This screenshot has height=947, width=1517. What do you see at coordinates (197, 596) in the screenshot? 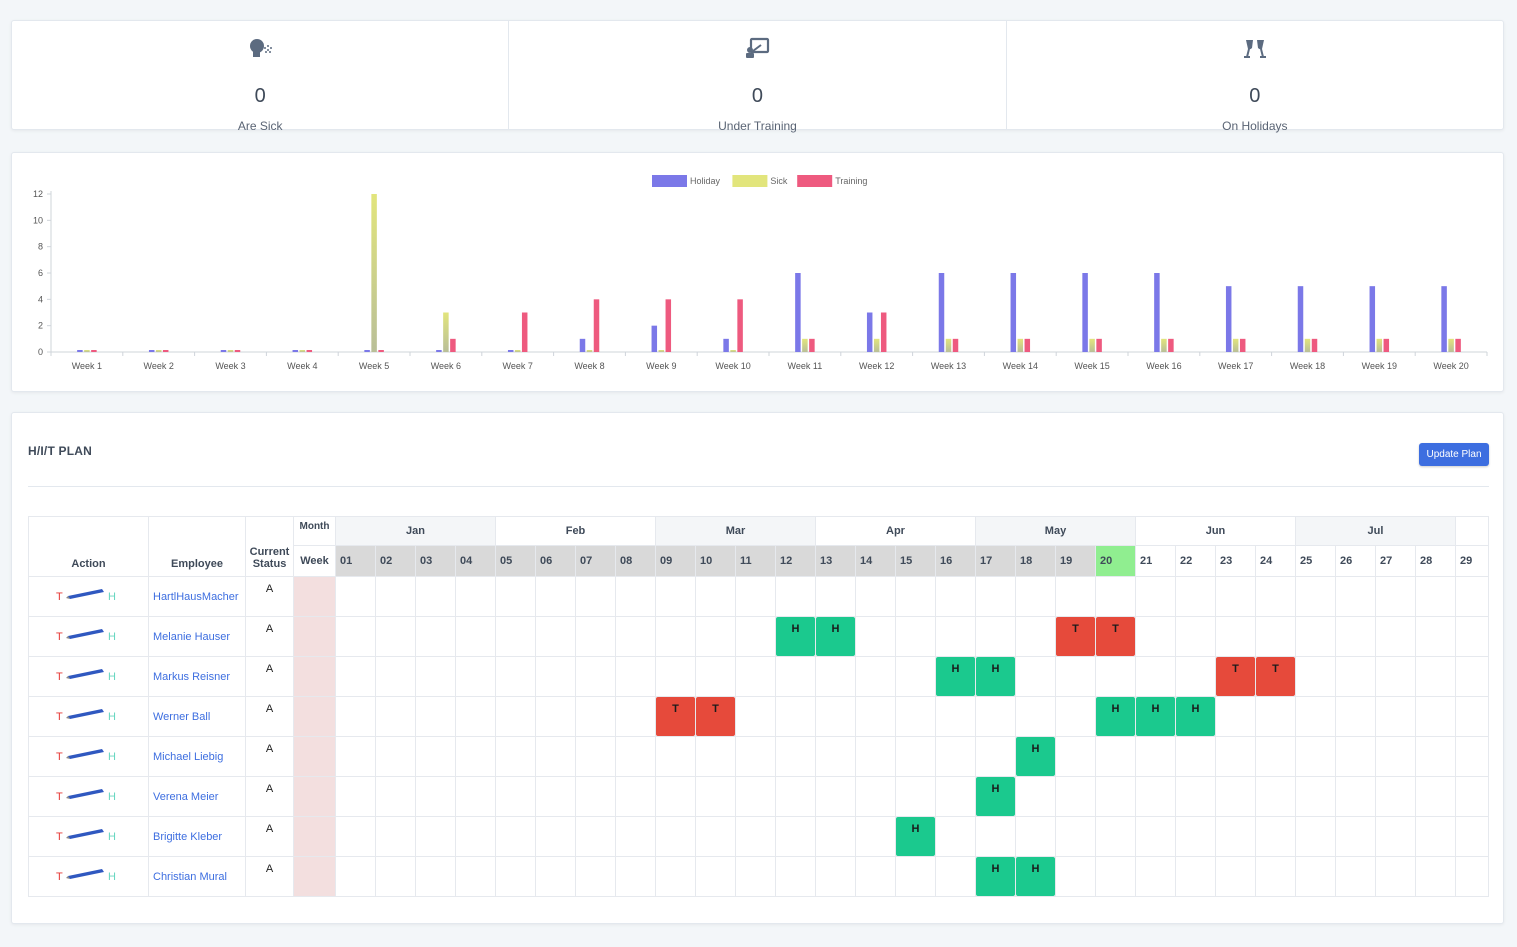
I see `employee-link: HartlHausMacher` at bounding box center [197, 596].